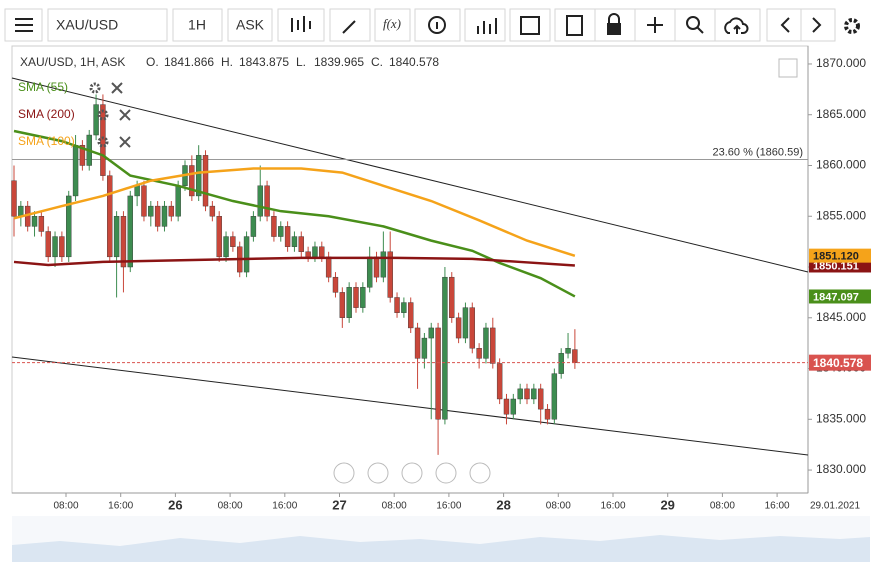 Image resolution: width=877 pixels, height=570 pixels. I want to click on symbol-box, so click(107, 25).